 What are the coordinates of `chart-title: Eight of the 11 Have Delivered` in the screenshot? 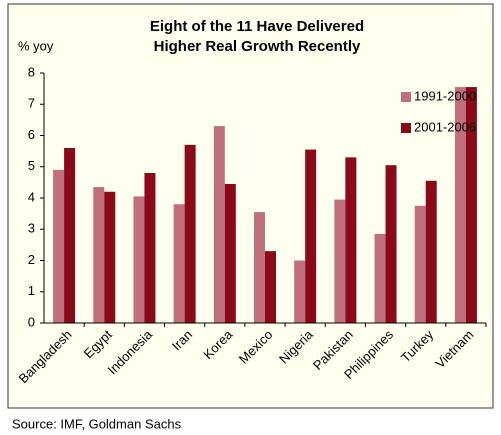 It's located at (257, 26).